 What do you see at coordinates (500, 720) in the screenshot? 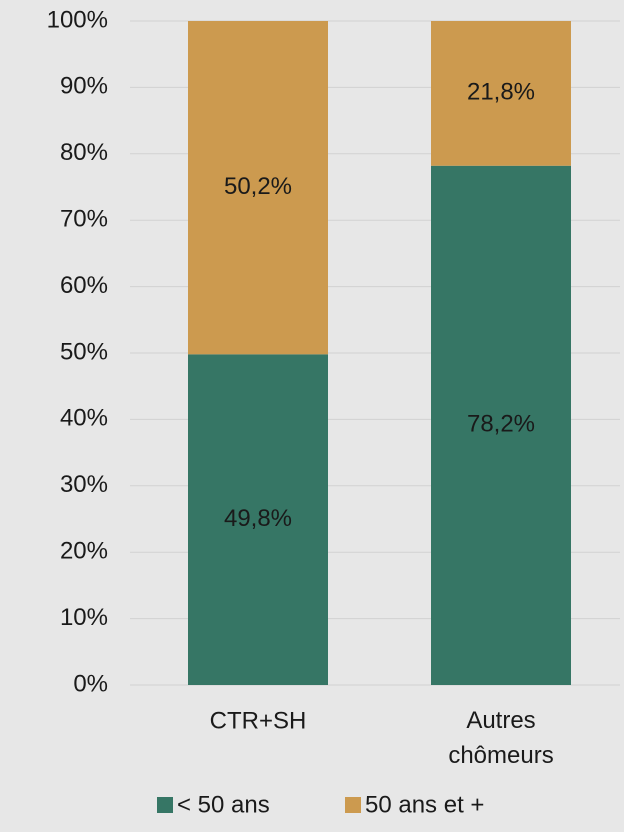
I see `x-tick-label-line: Autres` at bounding box center [500, 720].